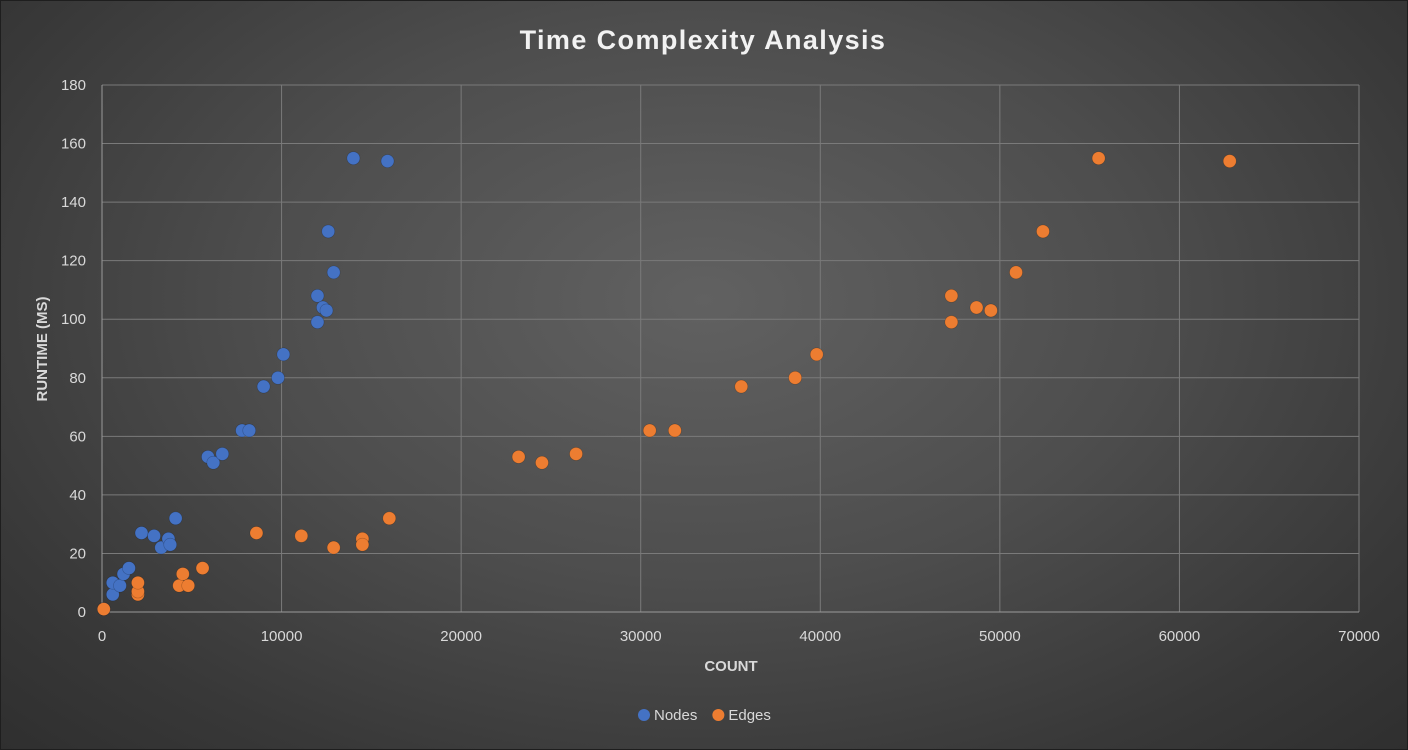 Image resolution: width=1408 pixels, height=750 pixels. I want to click on legend-label-edges: Edges, so click(749, 715).